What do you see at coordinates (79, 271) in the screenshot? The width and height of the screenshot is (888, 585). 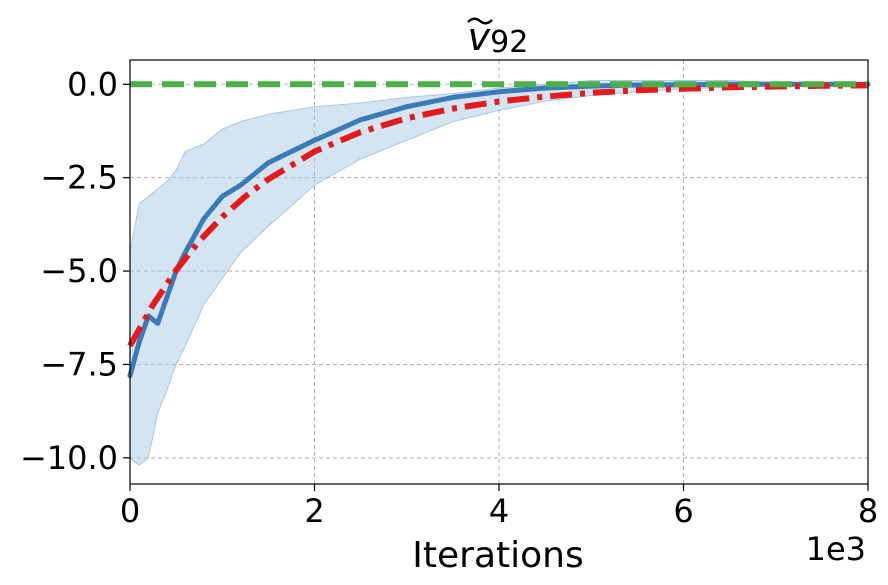 I see `y-tick-label: −5.0` at bounding box center [79, 271].